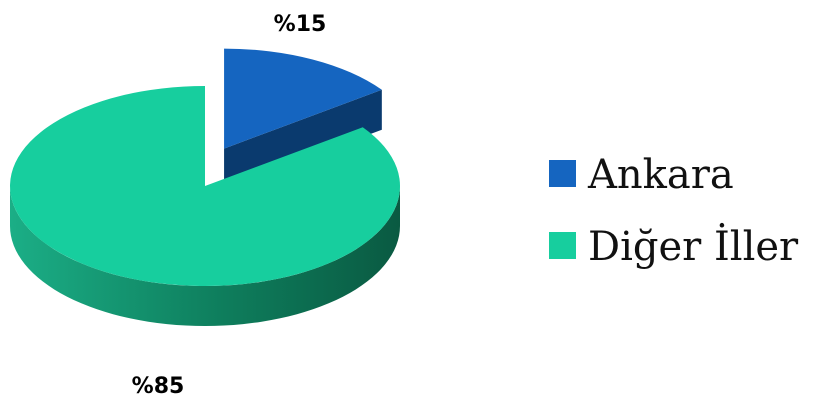 Image resolution: width=816 pixels, height=408 pixels. What do you see at coordinates (158, 386) in the screenshot?
I see `data-label-diger-iller: %85` at bounding box center [158, 386].